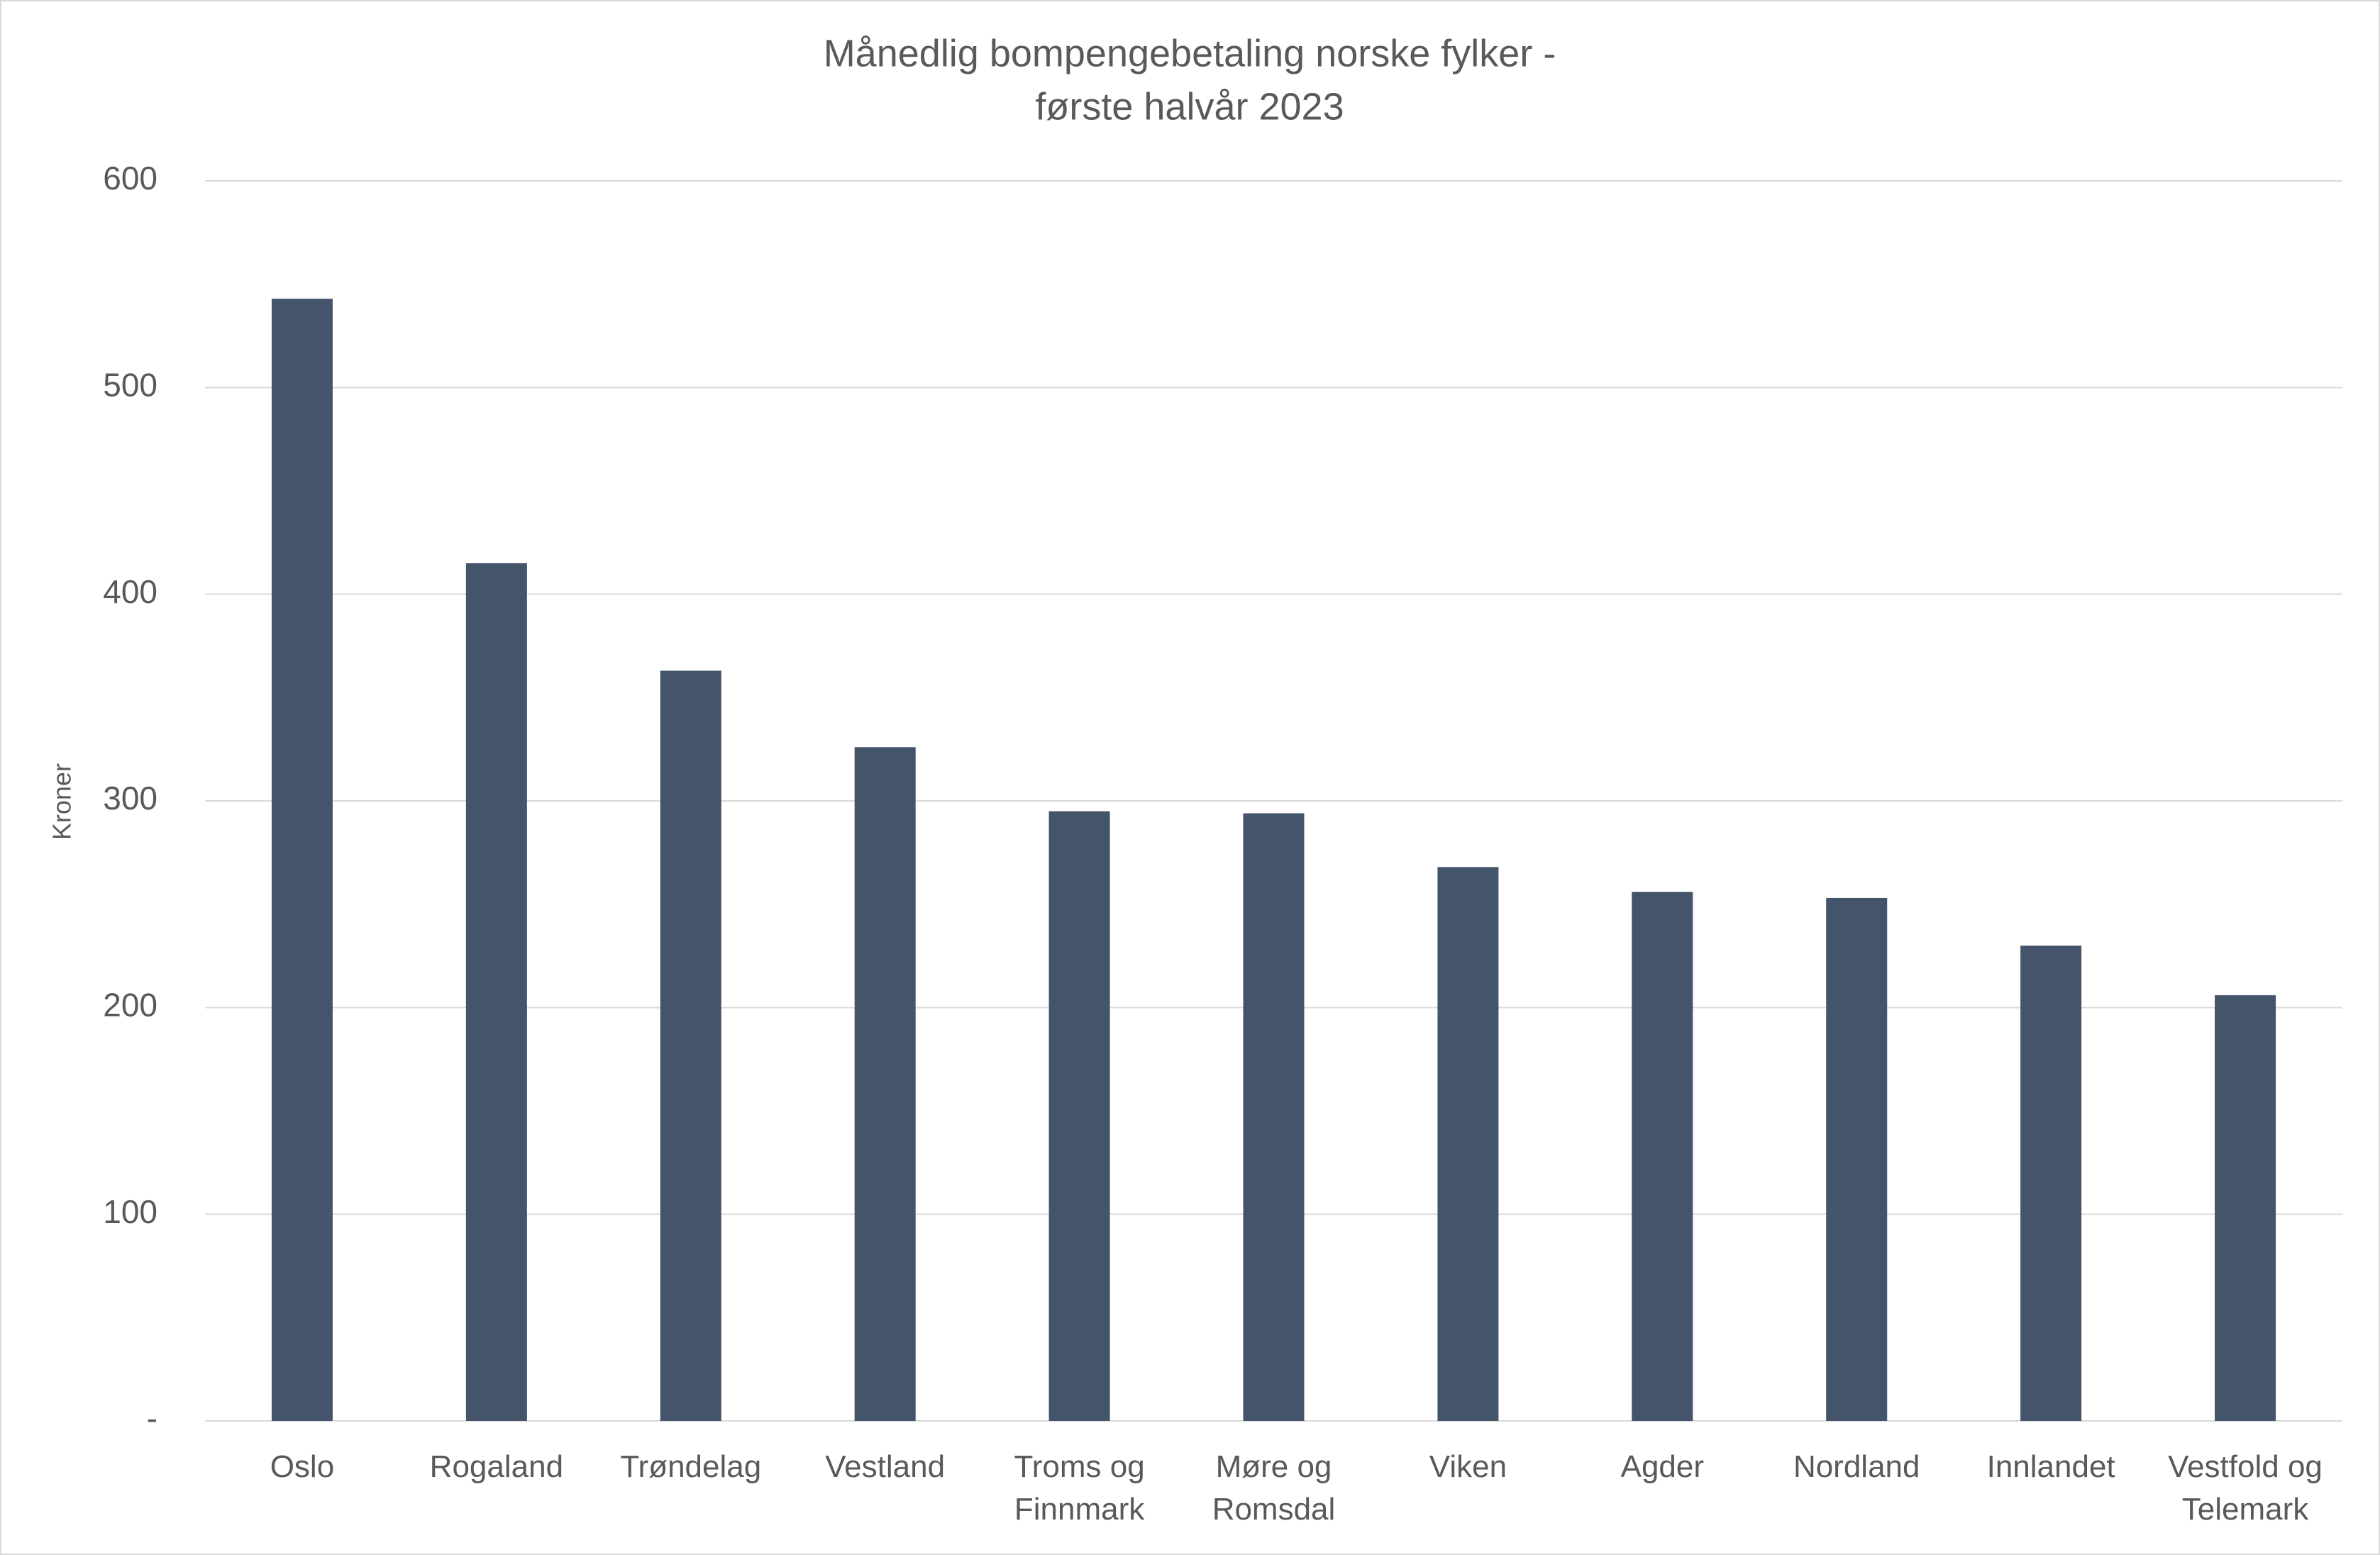  What do you see at coordinates (130, 798) in the screenshot?
I see `y-tick-label: 300` at bounding box center [130, 798].